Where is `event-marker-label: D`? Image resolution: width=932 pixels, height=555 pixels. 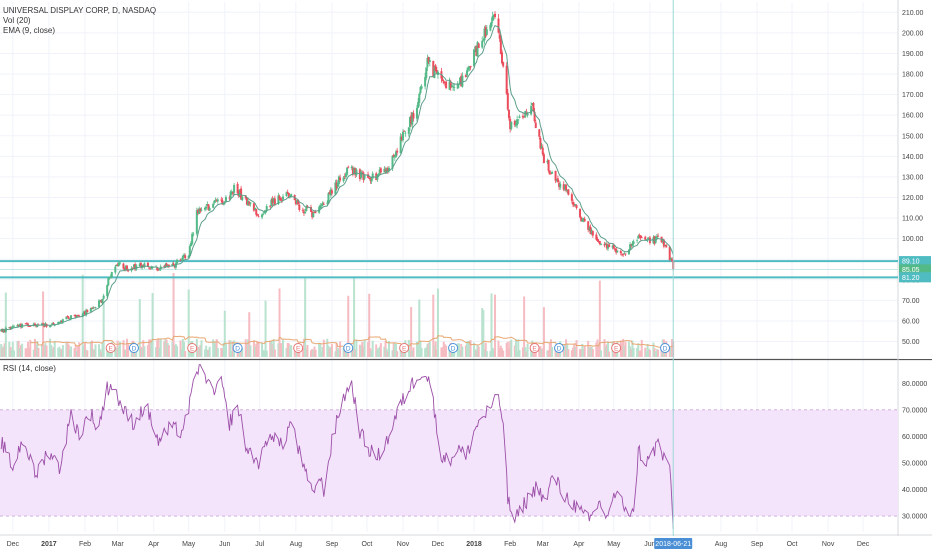
event-marker-label: D is located at coordinates (134, 348).